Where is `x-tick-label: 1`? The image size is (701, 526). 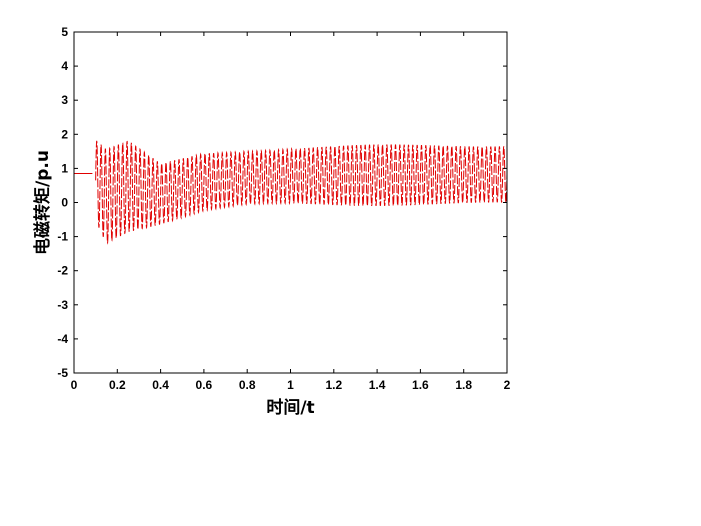 x-tick-label: 1 is located at coordinates (290, 385).